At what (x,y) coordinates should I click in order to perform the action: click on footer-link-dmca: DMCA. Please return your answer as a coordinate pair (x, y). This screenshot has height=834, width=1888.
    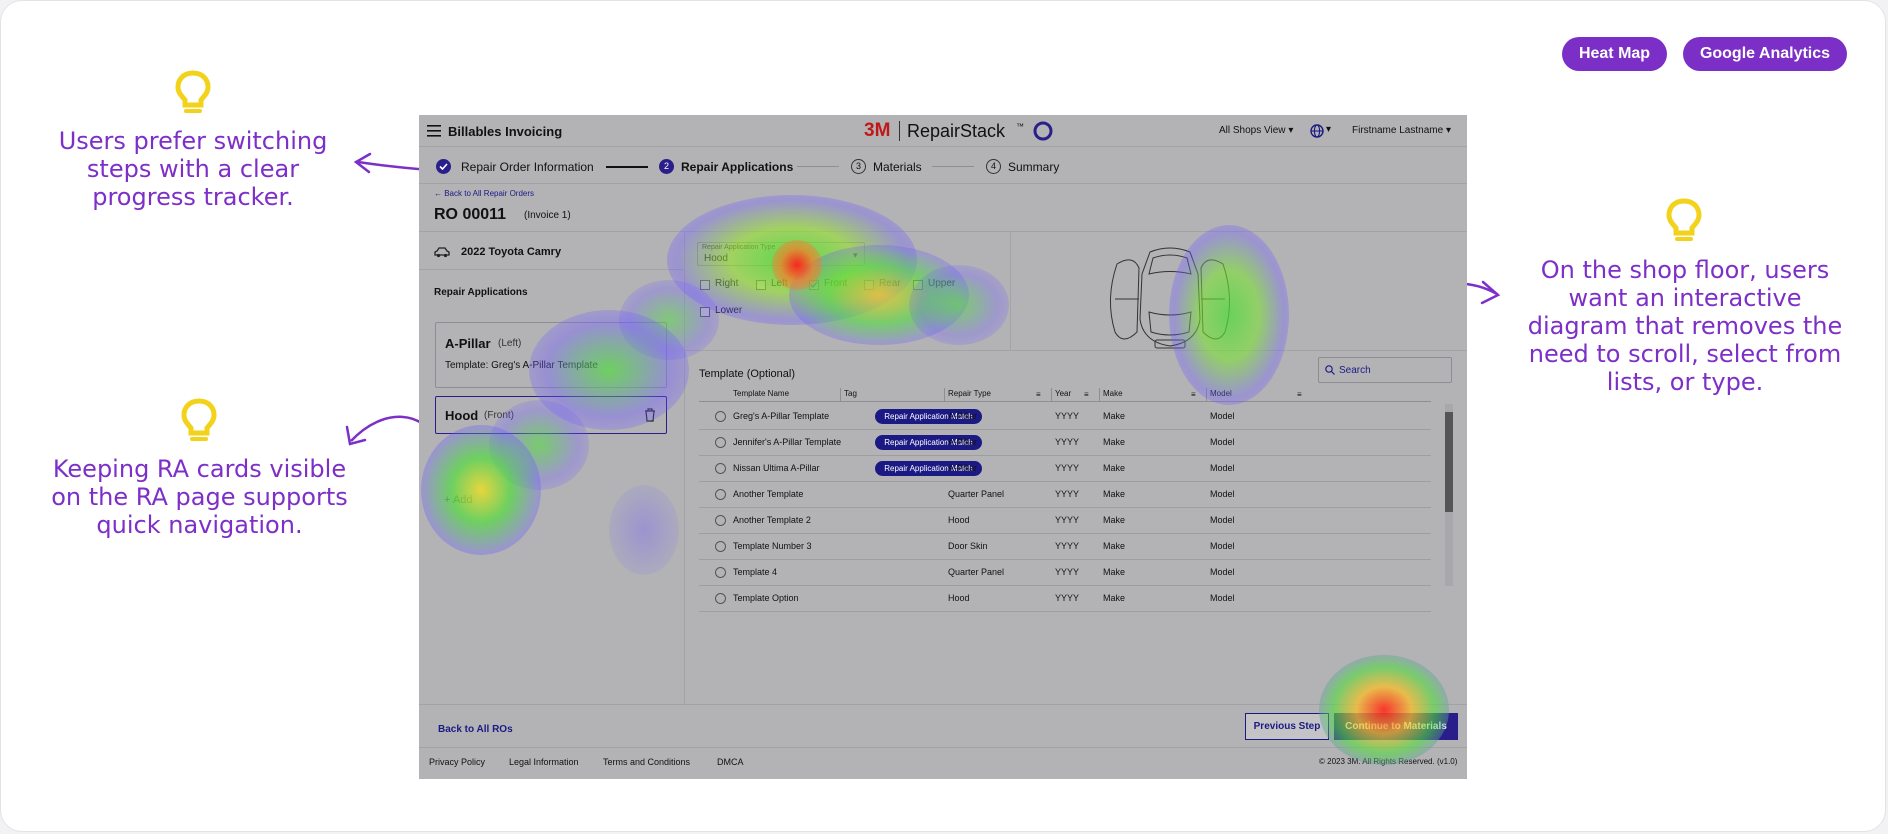
    Looking at the image, I should click on (730, 762).